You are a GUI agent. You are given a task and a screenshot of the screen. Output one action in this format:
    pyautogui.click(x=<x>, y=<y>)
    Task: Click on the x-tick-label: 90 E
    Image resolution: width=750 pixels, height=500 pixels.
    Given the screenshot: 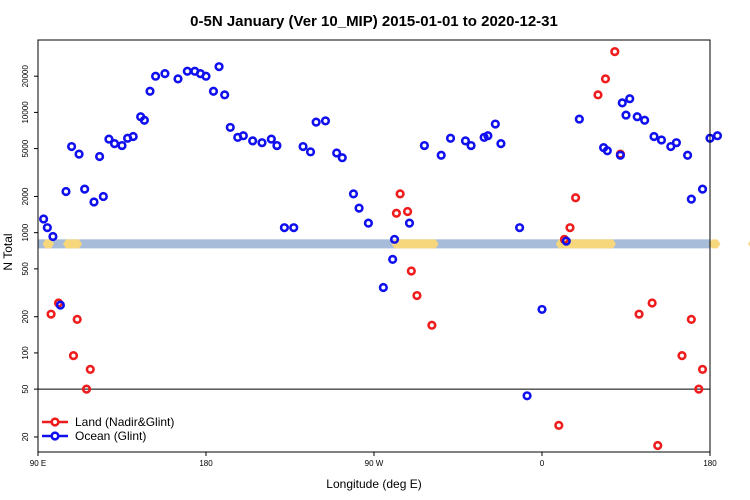 What is the action you would take?
    pyautogui.click(x=38, y=463)
    